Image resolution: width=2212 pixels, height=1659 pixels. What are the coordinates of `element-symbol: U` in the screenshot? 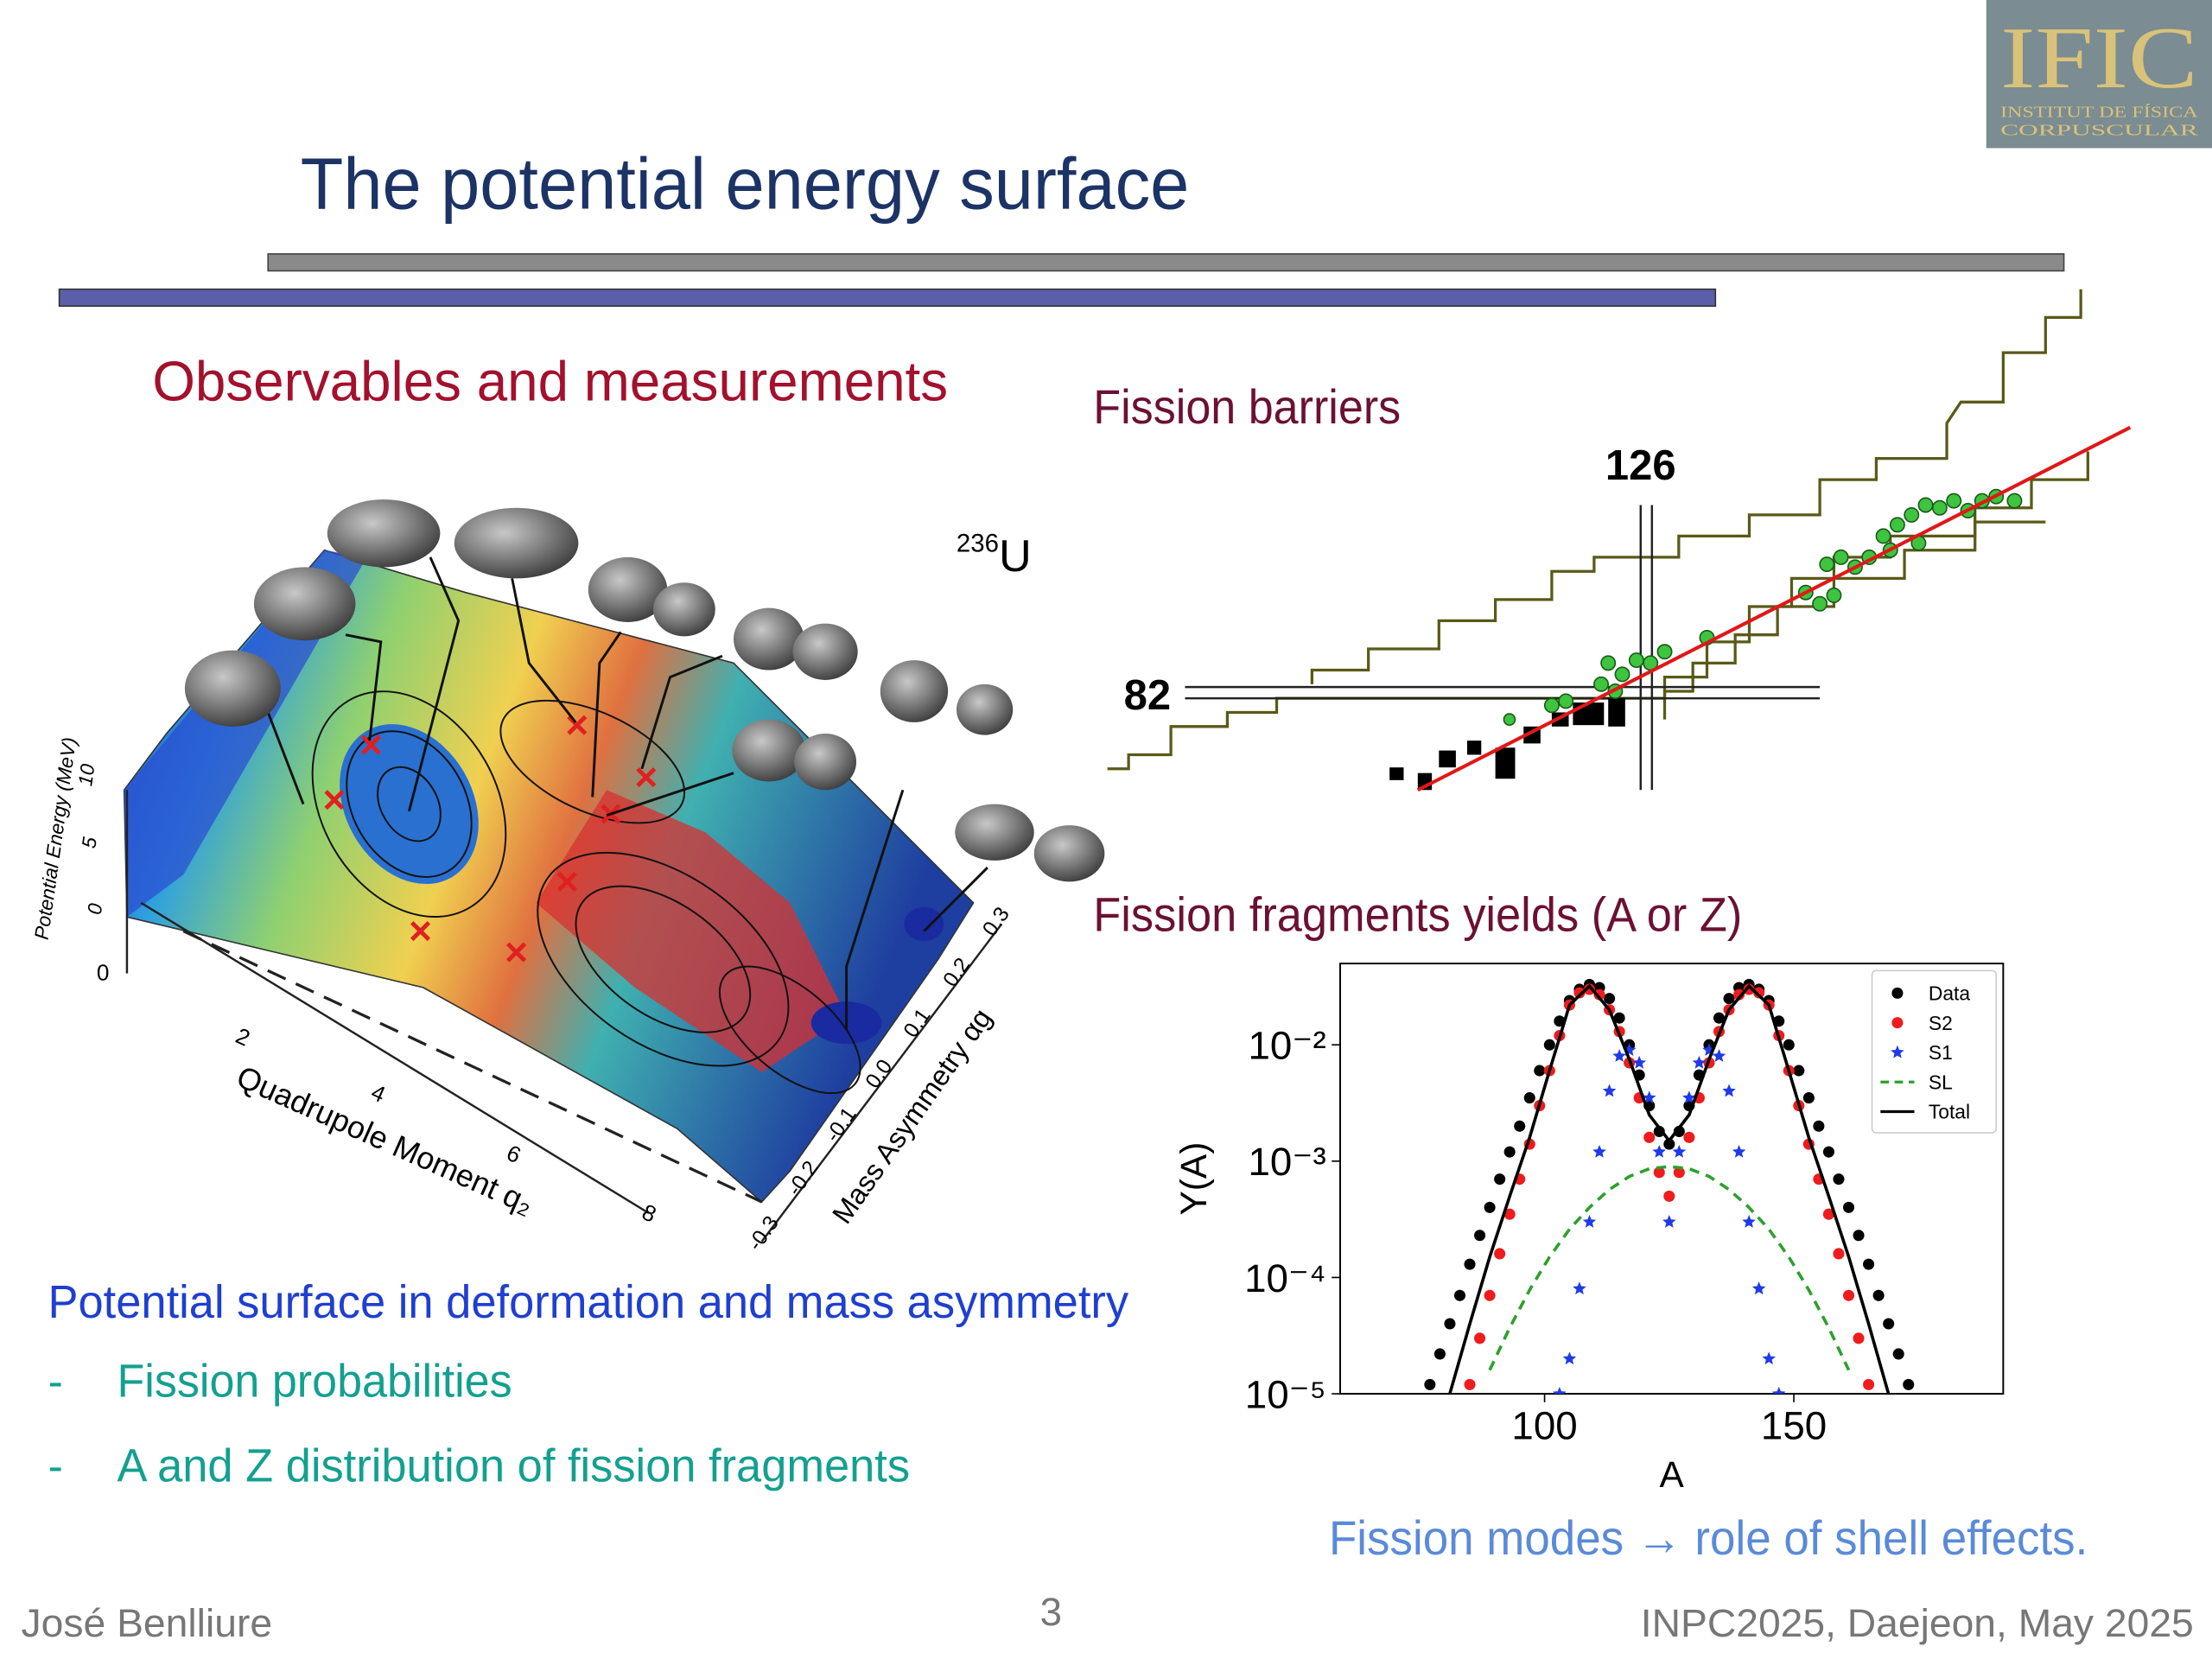 It's located at (1015, 556).